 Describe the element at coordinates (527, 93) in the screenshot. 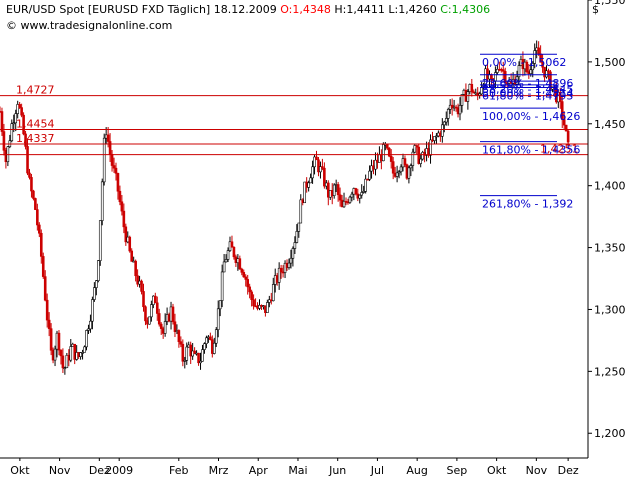

I see `fib-level-label: 50,00% - 1,4814` at that location.